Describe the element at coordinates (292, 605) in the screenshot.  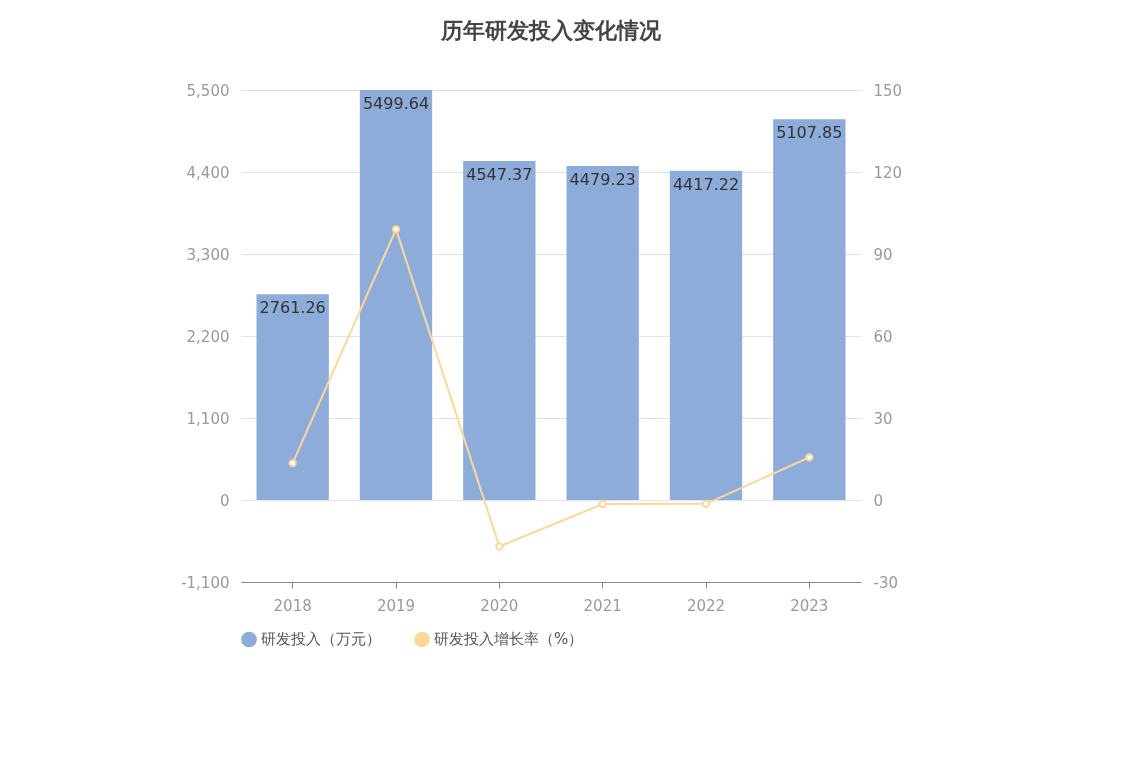
I see `x-tick-label: 2018` at that location.